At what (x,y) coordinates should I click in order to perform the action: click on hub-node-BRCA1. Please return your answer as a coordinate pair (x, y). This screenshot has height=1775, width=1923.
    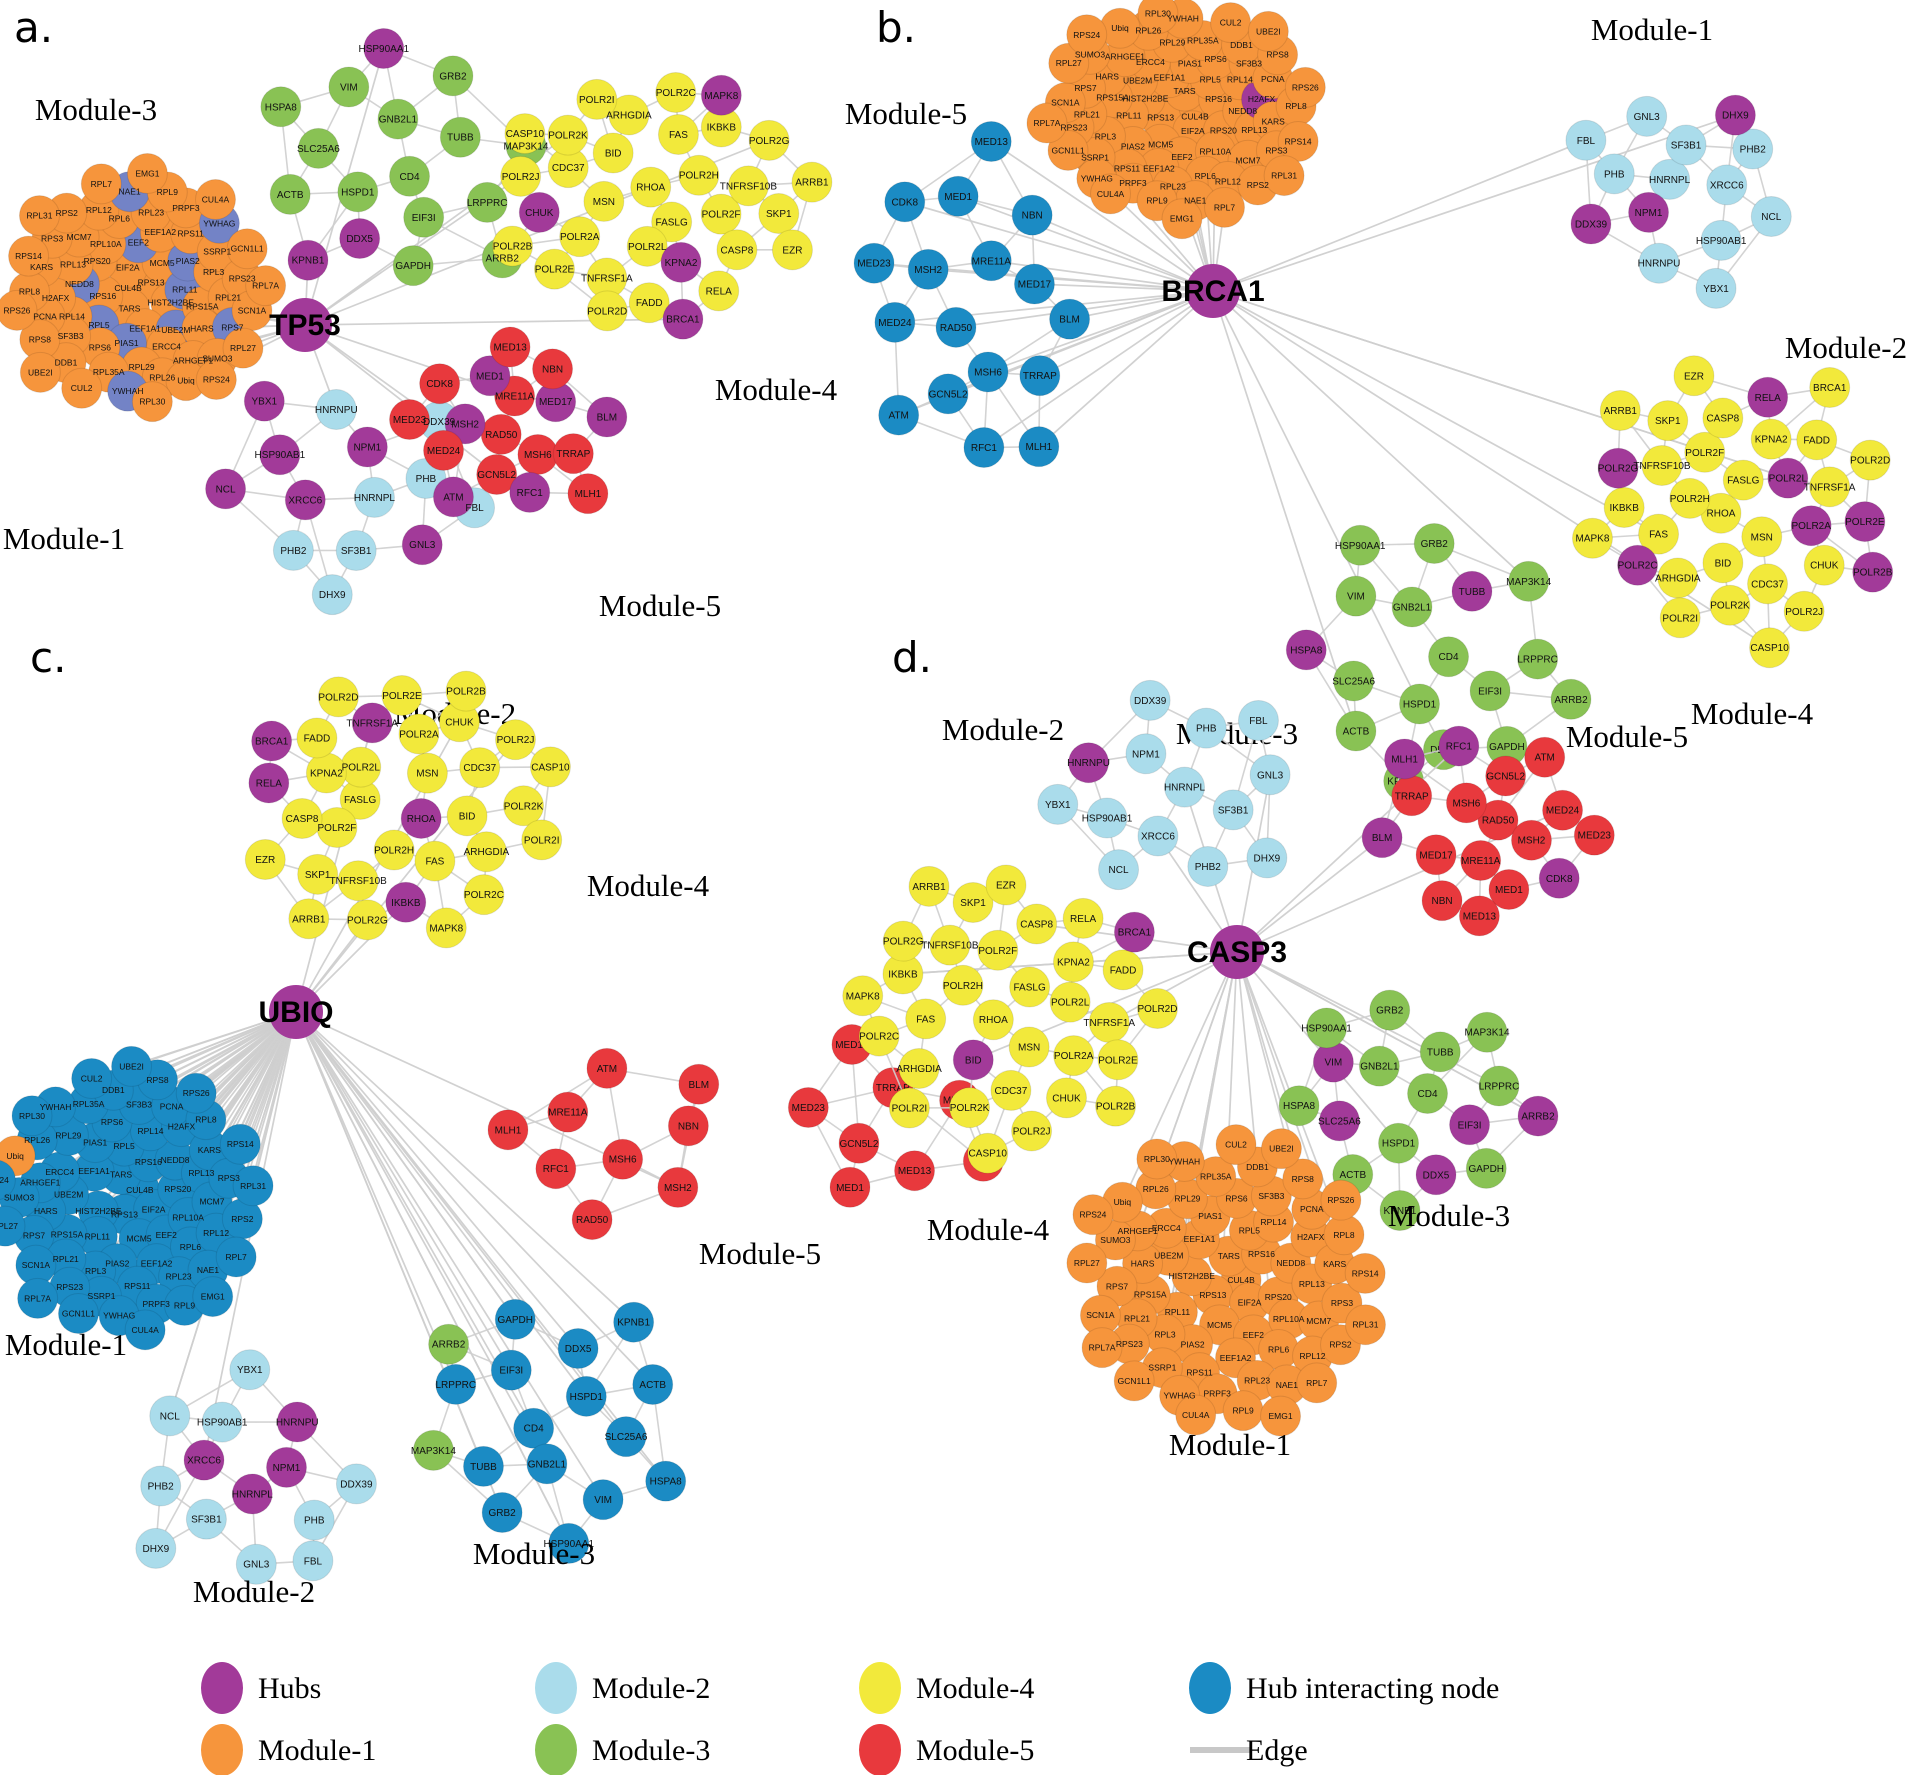
    Looking at the image, I should click on (1213, 291).